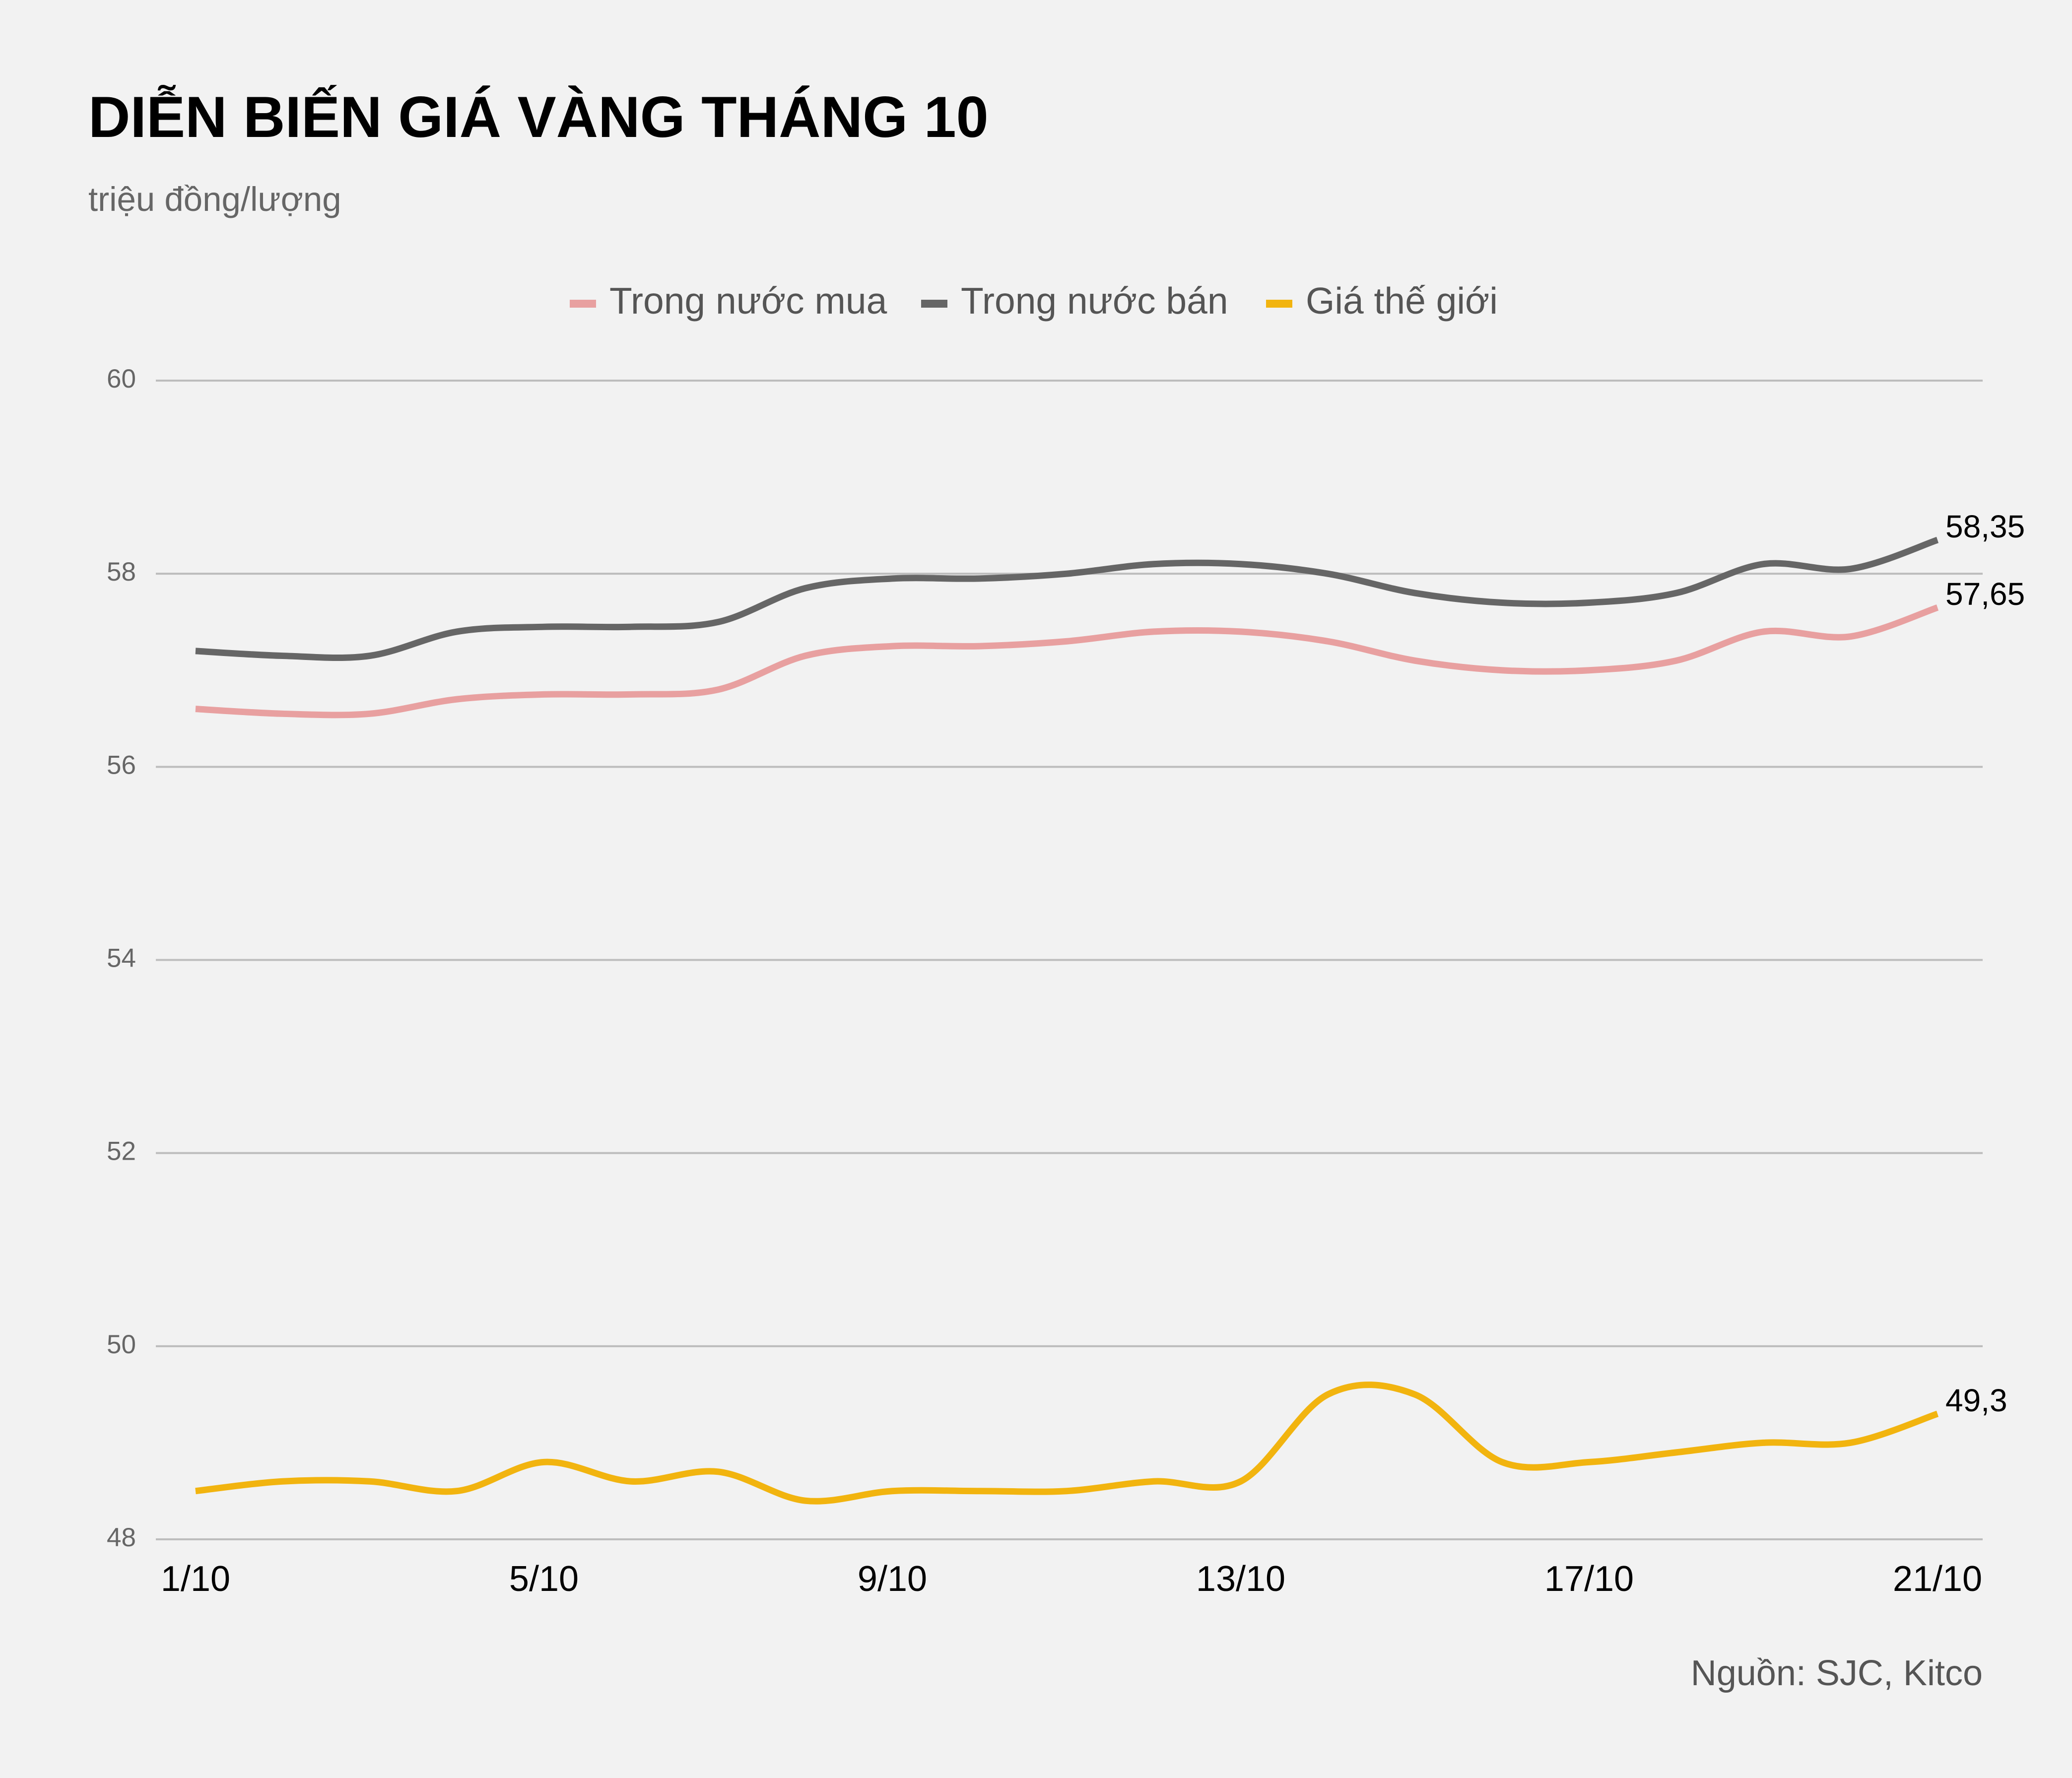  What do you see at coordinates (121, 379) in the screenshot?
I see `y-tick-label: 60` at bounding box center [121, 379].